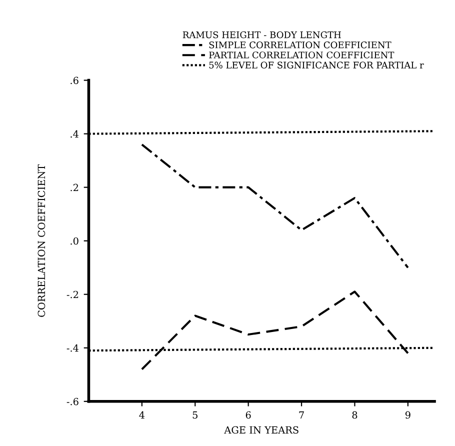  What do you see at coordinates (74, 80) in the screenshot?
I see `y-tick-label: .6` at bounding box center [74, 80].